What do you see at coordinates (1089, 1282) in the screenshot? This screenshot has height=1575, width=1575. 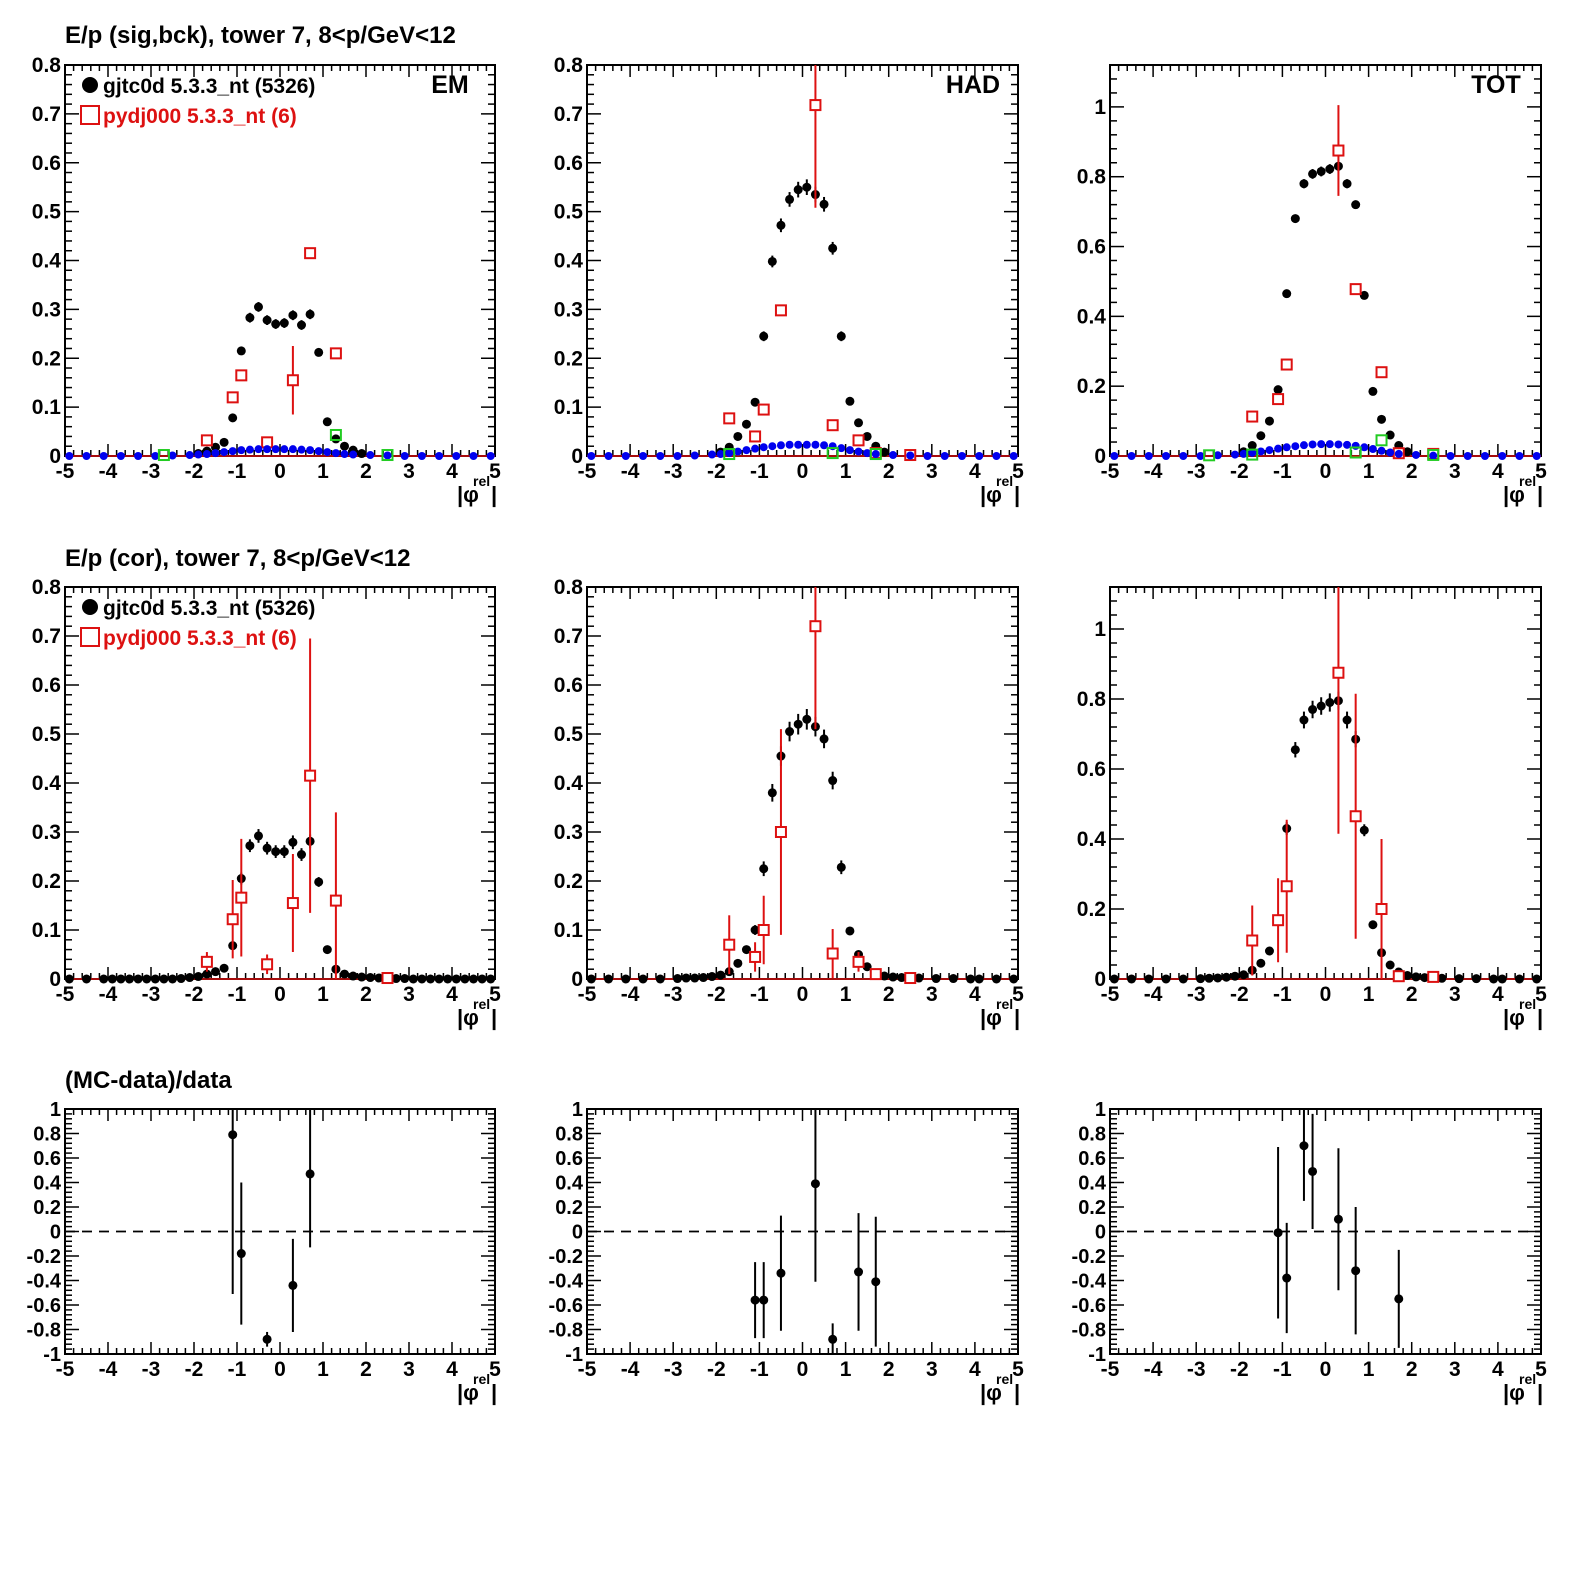 I see `y-tick-label: -0.4` at bounding box center [1089, 1282].